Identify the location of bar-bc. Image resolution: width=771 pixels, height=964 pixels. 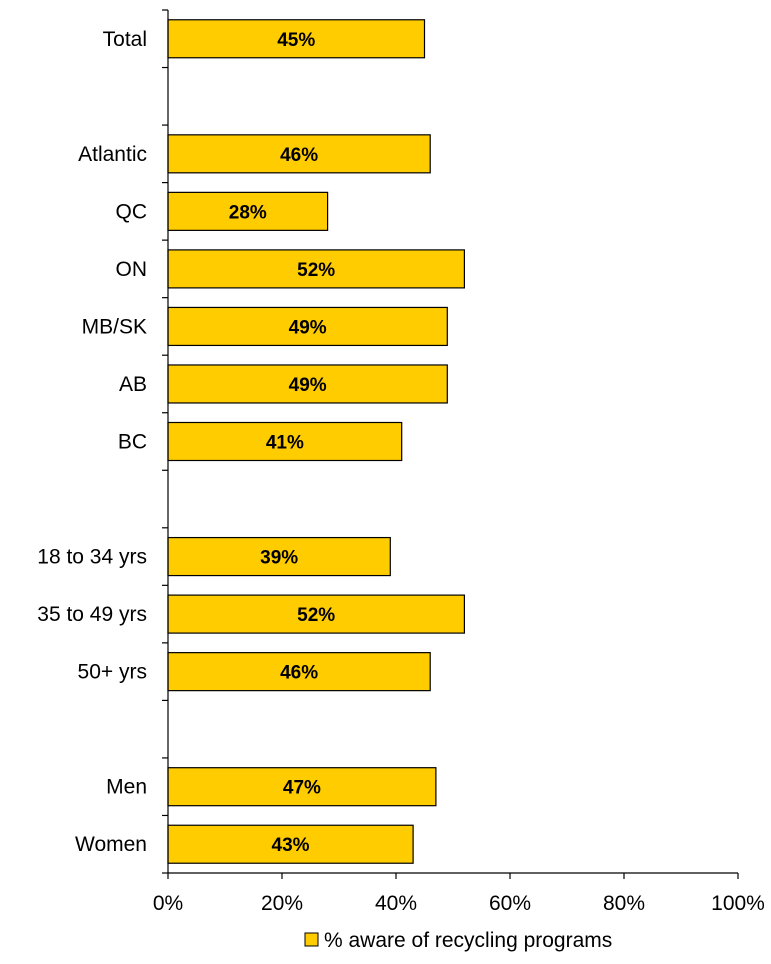
(285, 441).